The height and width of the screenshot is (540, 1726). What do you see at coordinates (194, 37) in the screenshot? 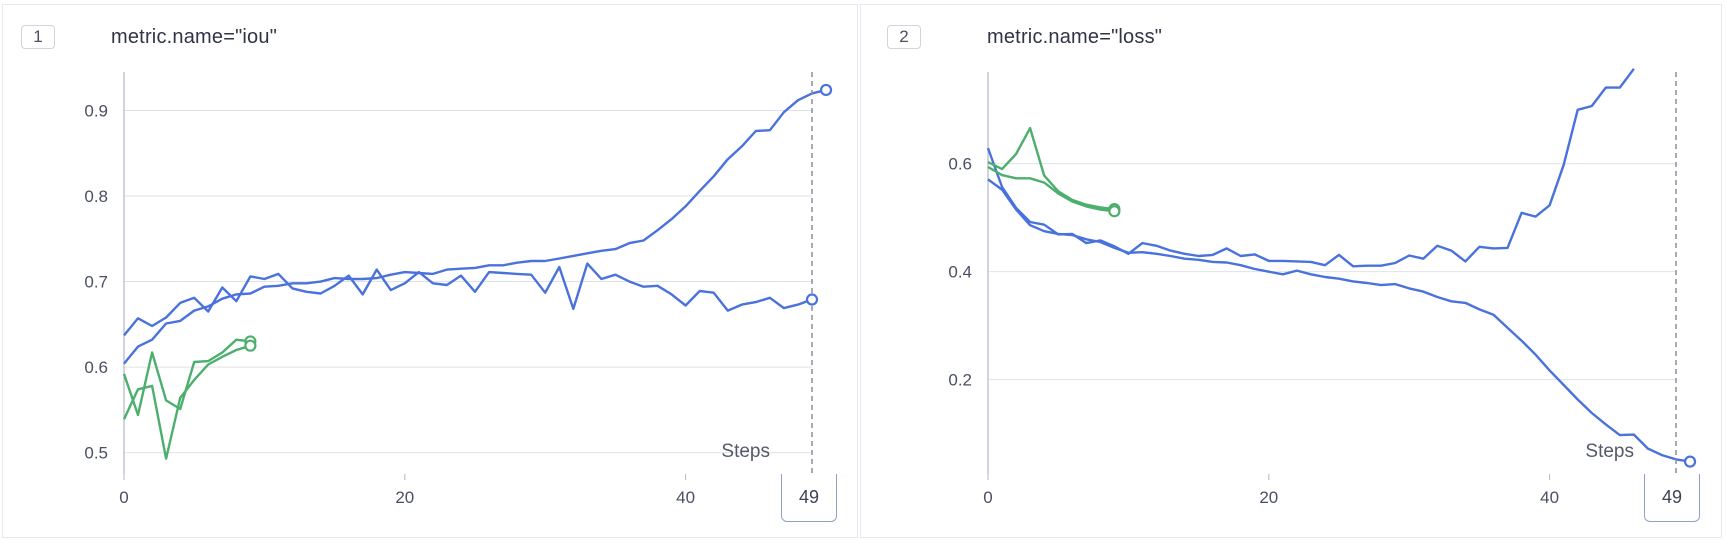
I see `panel-title: metric.name="iou"` at bounding box center [194, 37].